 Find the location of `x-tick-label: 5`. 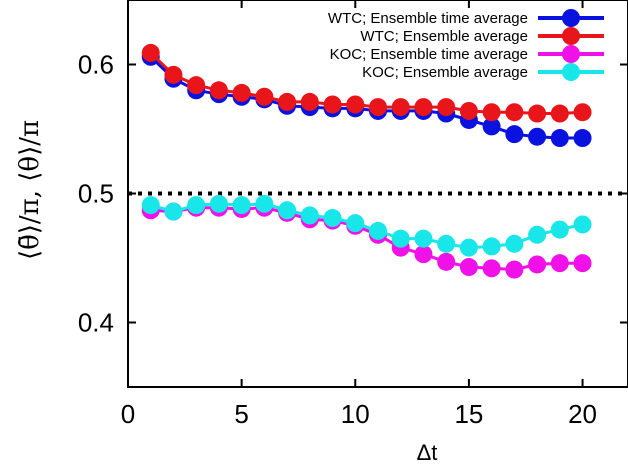

x-tick-label: 5 is located at coordinates (241, 414).